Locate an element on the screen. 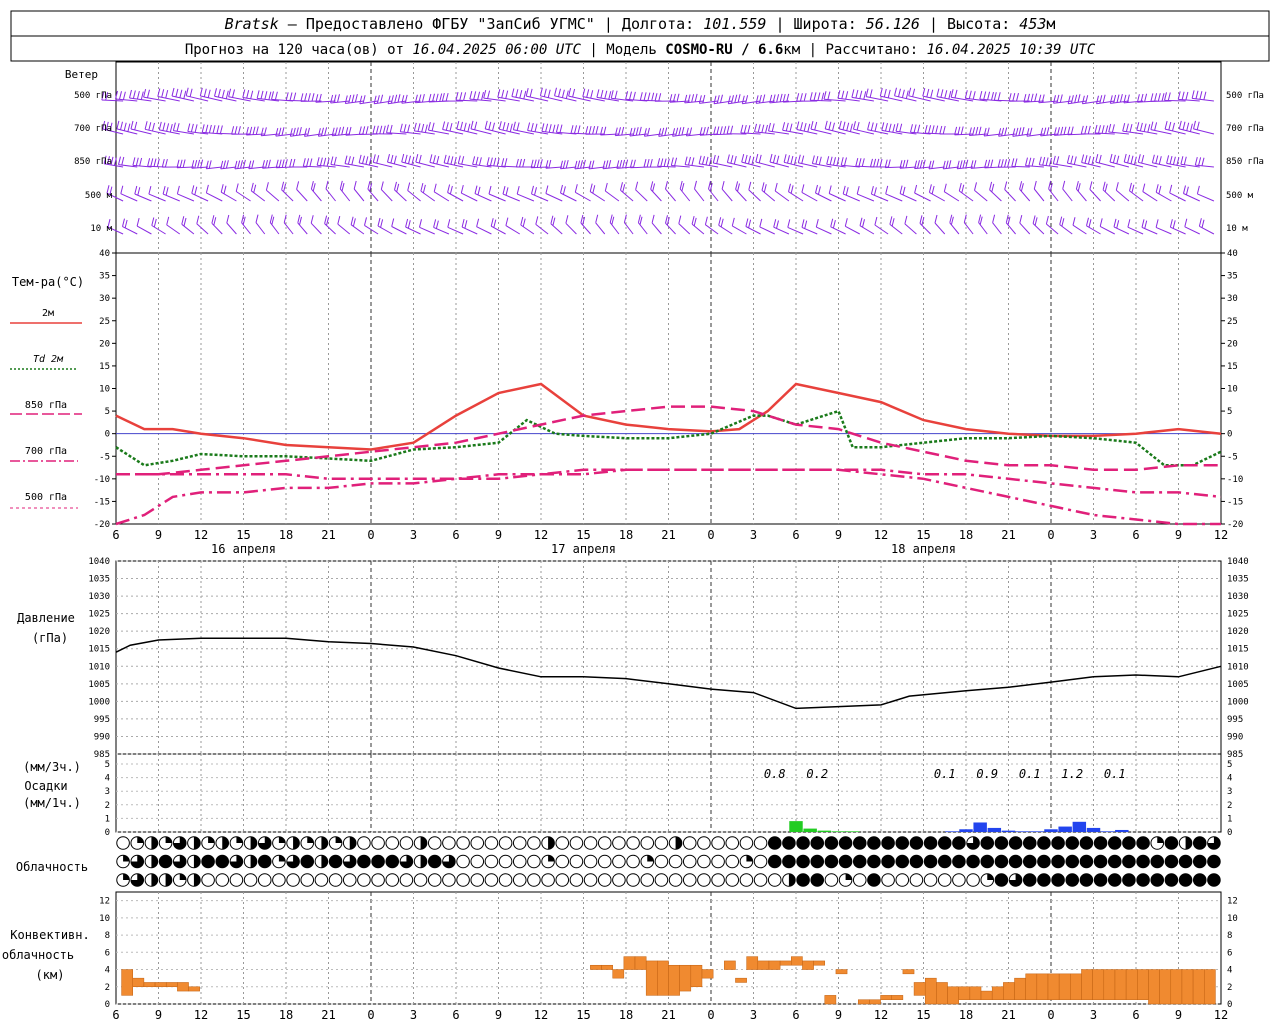 Image resolution: width=1280 pixels, height=1024 pixels. series-t500 is located at coordinates (668, 497).